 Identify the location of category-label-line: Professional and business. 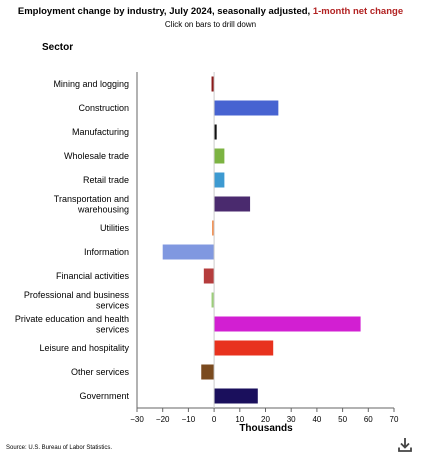
(77, 295).